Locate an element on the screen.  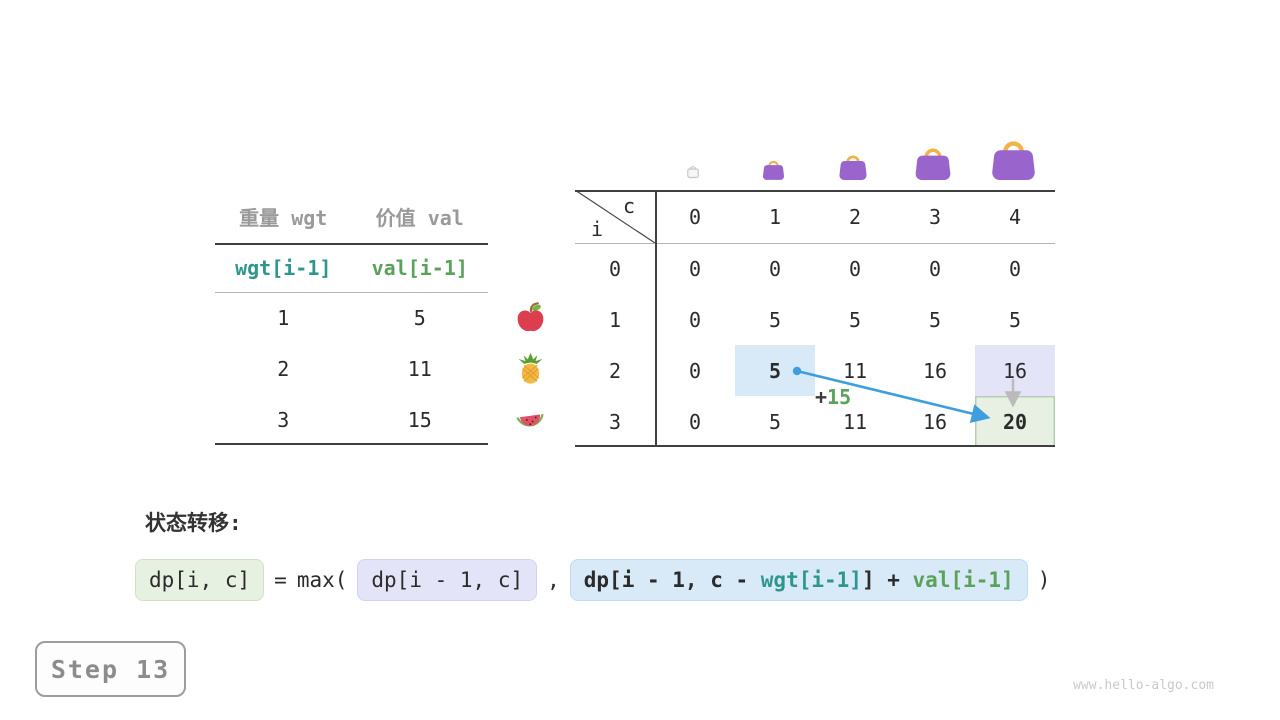
dp-cell-2-3: 16 is located at coordinates (935, 370).